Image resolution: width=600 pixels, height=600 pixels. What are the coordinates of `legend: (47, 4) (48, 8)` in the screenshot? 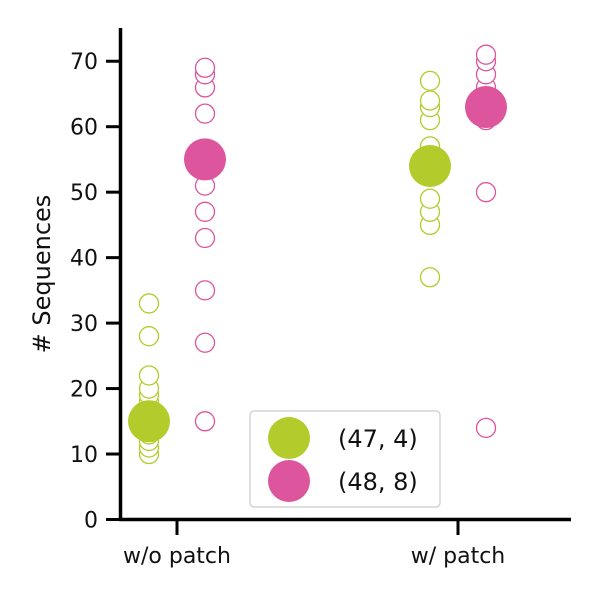 It's located at (345, 459).